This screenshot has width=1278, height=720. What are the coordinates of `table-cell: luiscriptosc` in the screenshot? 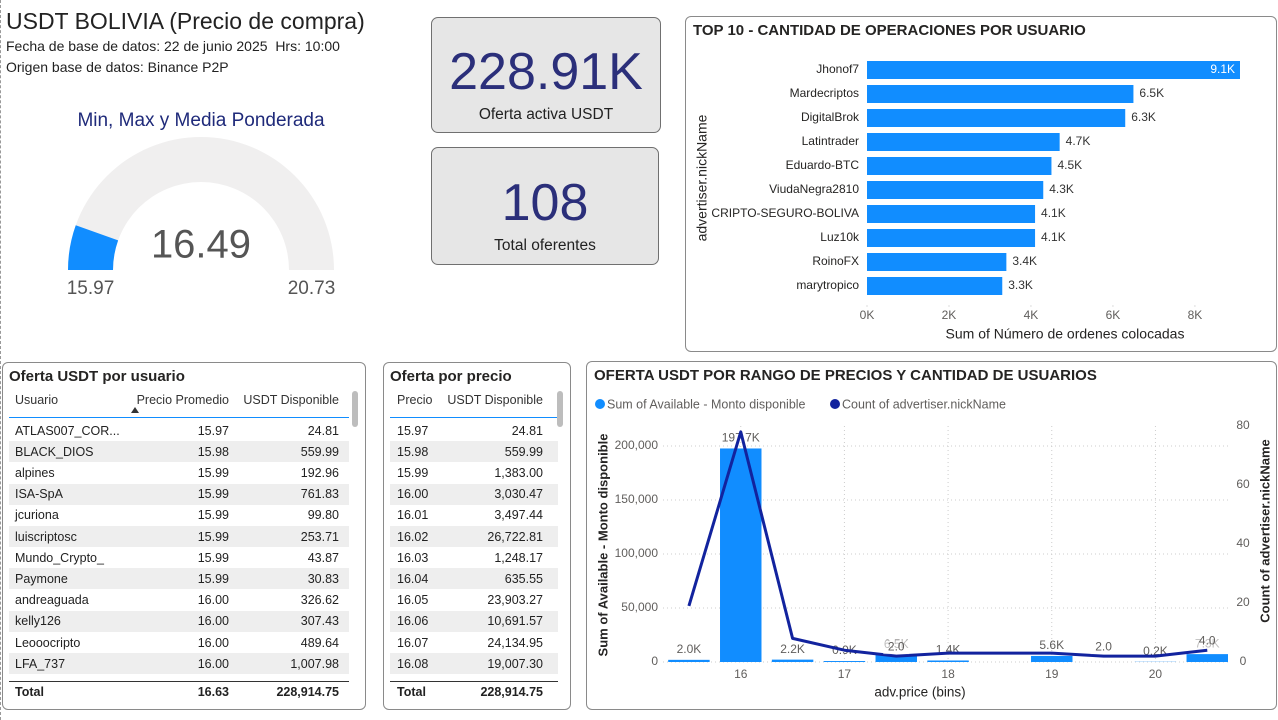 It's located at (46, 536).